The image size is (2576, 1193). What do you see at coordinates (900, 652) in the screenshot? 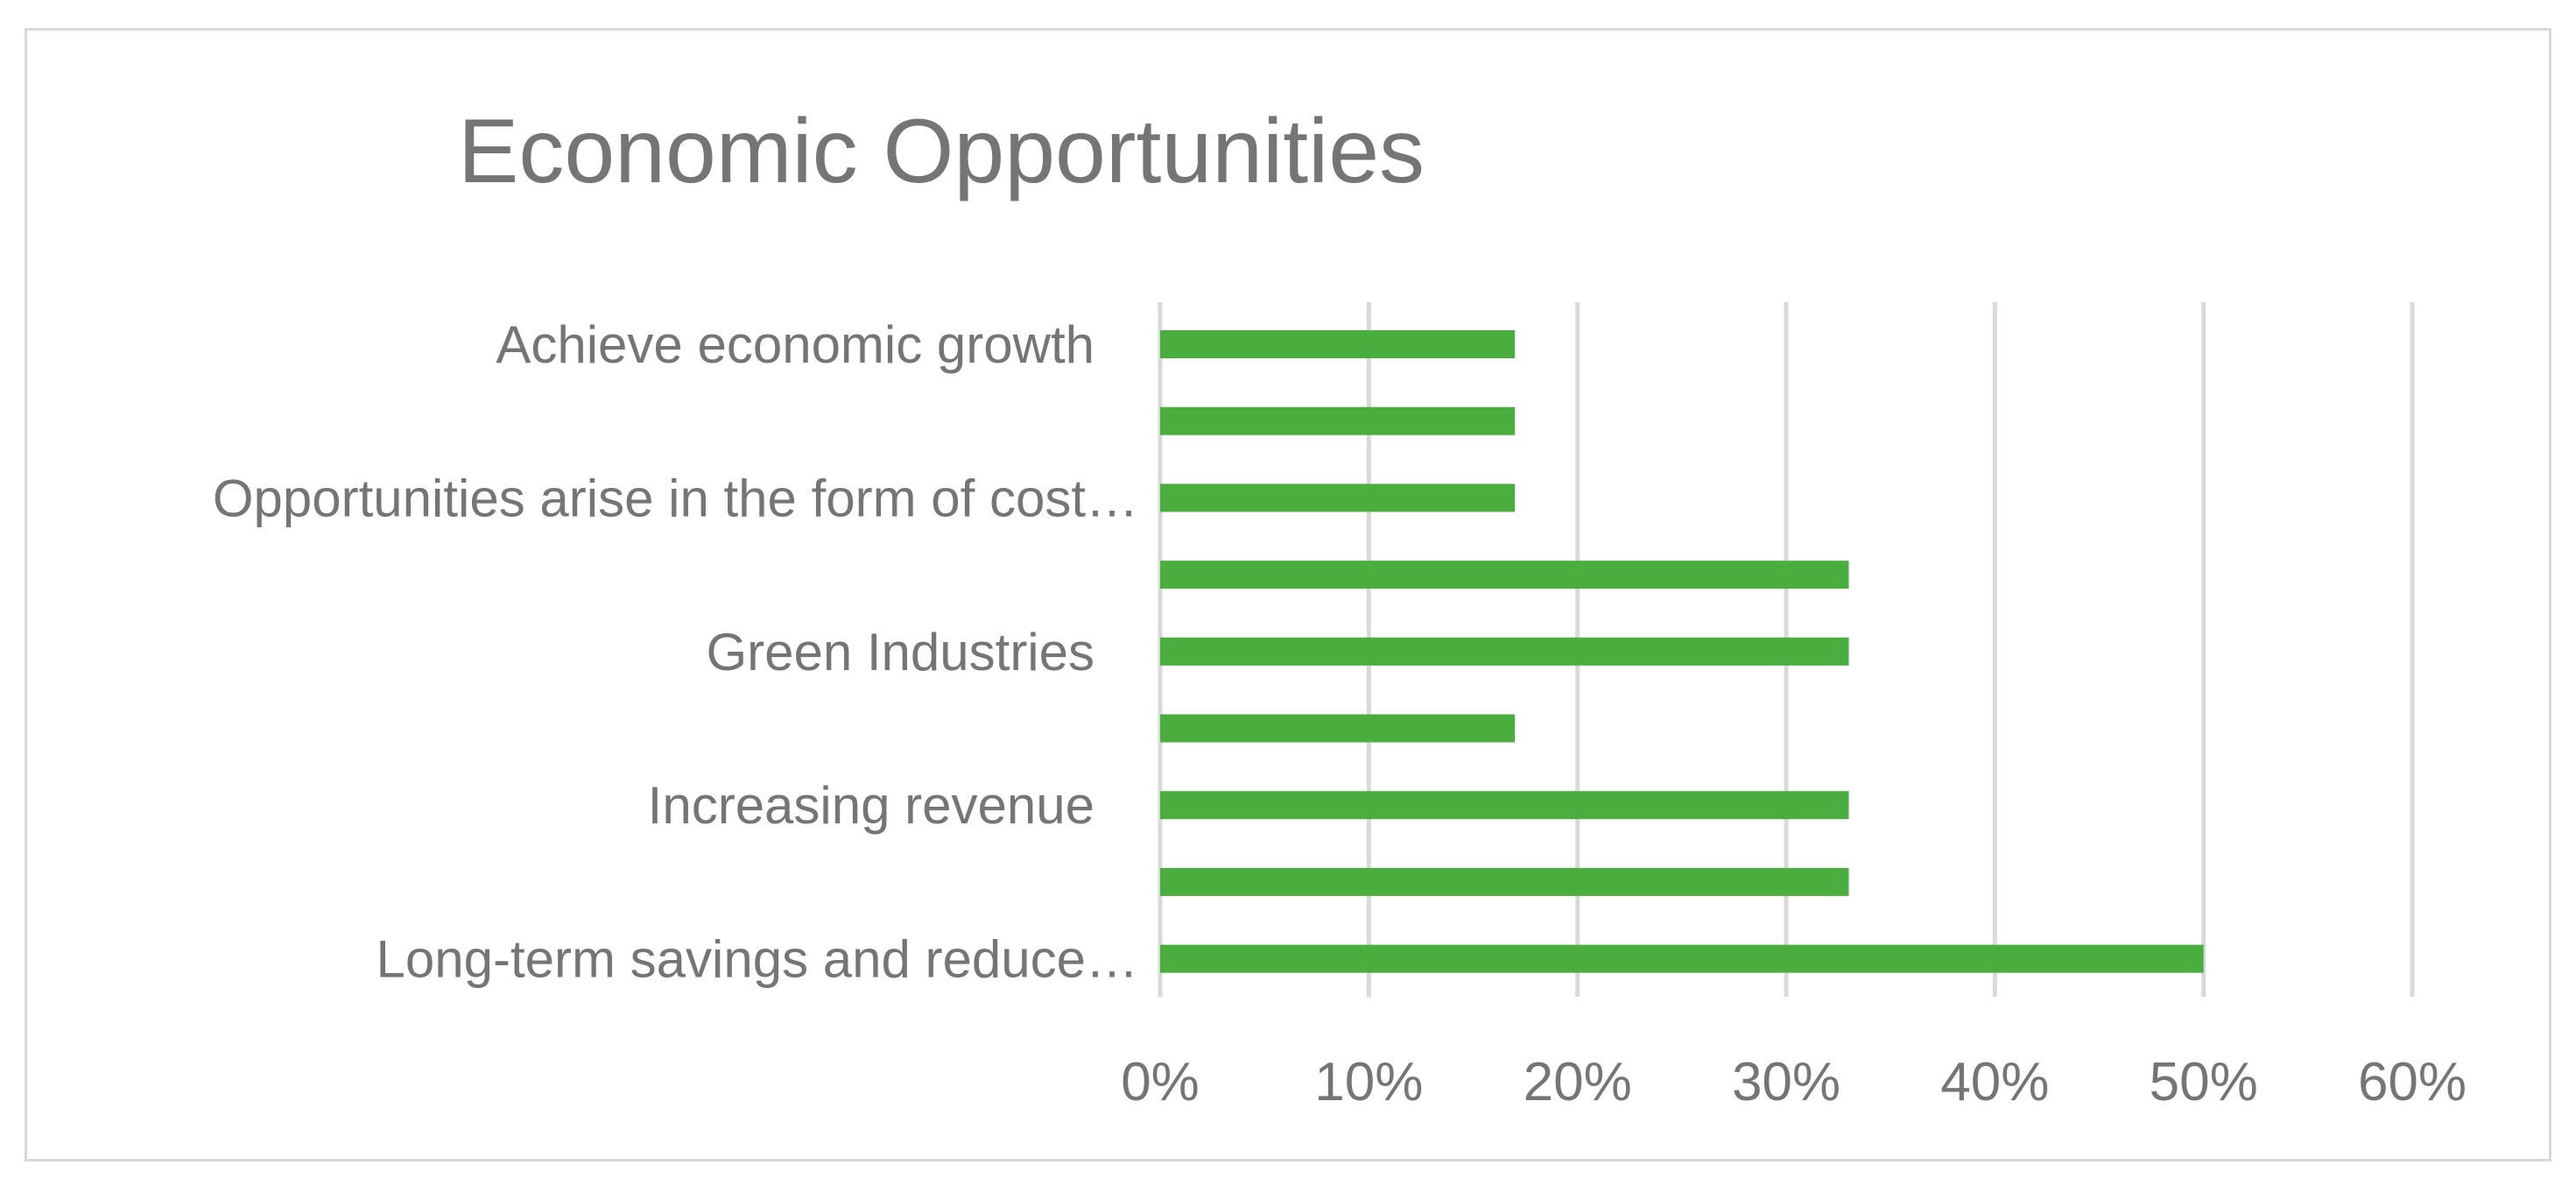
I see `category-label: Green Industries` at bounding box center [900, 652].